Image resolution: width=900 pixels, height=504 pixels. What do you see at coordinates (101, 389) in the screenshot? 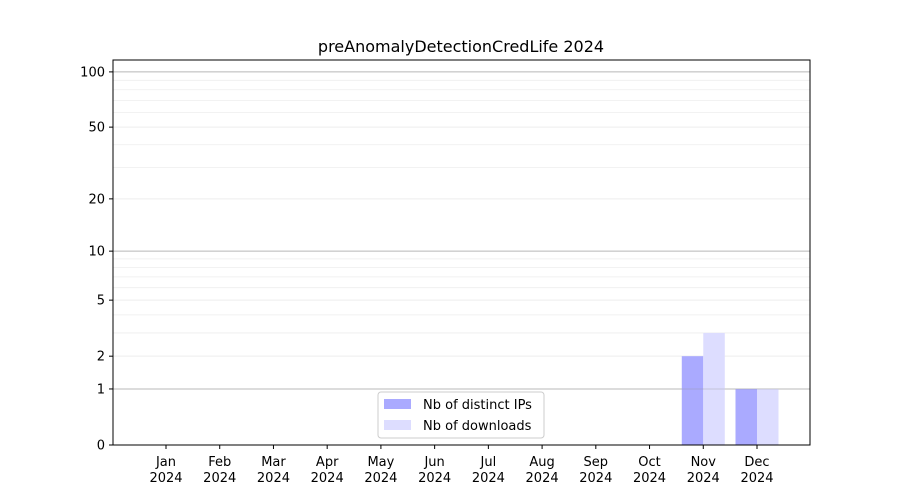
I see `y-tick-label: 1` at bounding box center [101, 389].